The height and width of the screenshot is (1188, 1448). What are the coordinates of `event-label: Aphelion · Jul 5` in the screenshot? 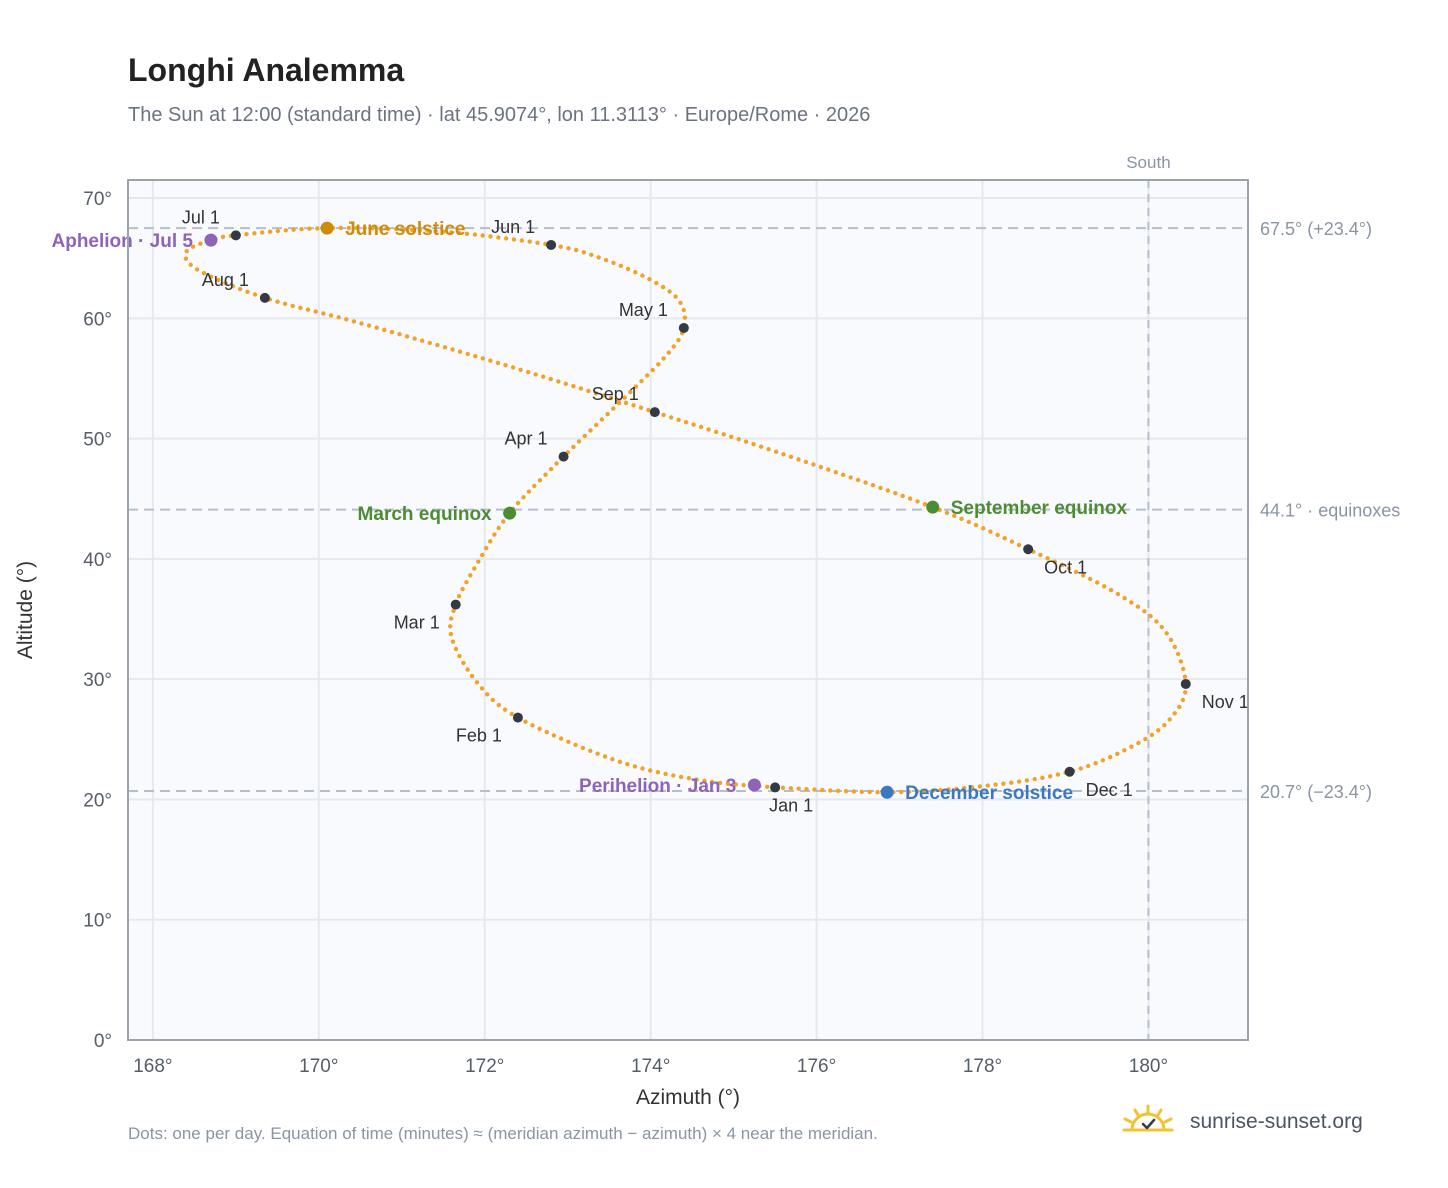 It's located at (123, 241).